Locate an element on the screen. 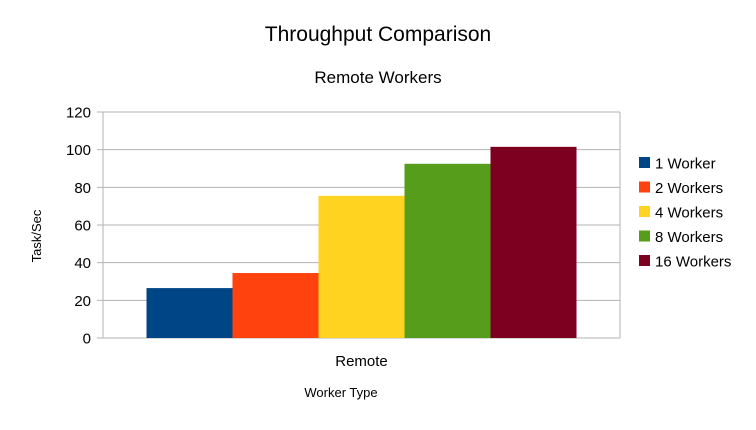  y-tick-label: 60 is located at coordinates (82, 226).